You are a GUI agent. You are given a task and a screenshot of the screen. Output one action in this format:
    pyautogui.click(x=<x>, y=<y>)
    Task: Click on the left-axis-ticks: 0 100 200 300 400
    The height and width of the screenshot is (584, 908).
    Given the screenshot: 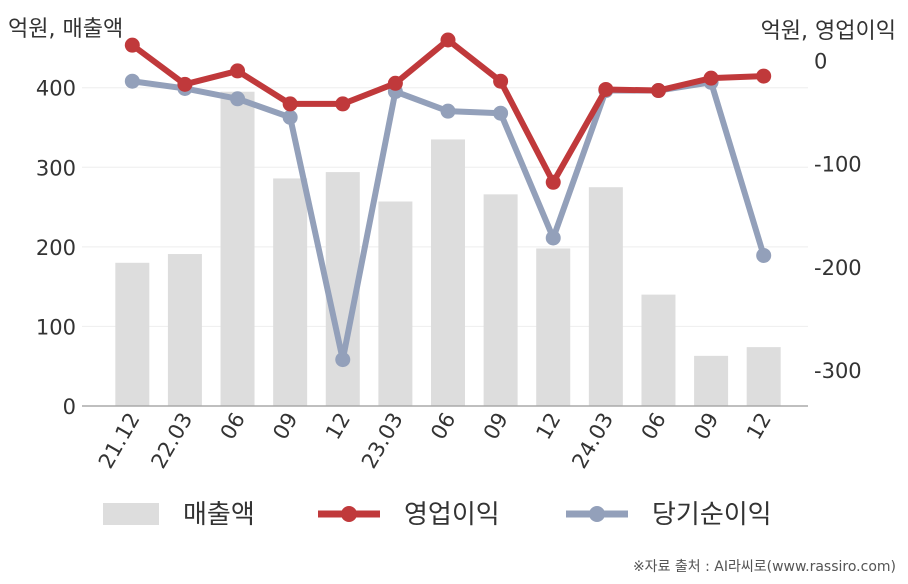 What is the action you would take?
    pyautogui.click(x=56, y=248)
    